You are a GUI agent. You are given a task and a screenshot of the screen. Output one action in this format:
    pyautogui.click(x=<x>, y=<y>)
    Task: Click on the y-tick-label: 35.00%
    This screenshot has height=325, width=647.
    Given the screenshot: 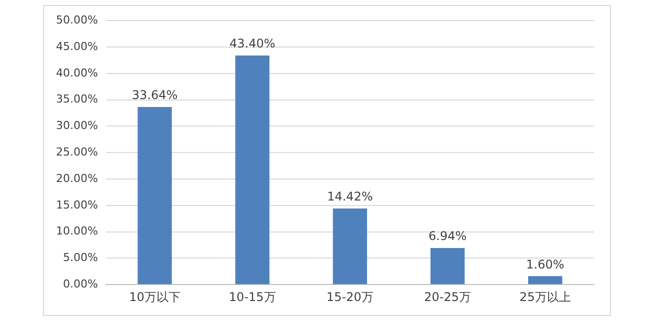 What is the action you would take?
    pyautogui.click(x=77, y=99)
    